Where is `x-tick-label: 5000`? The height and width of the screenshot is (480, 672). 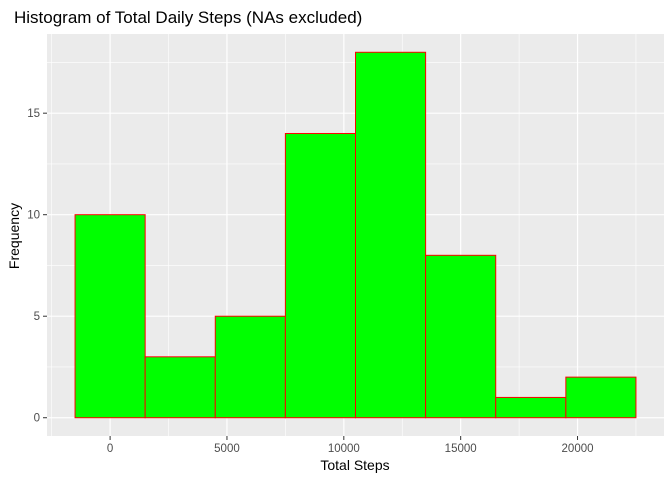 x-tick-label: 5000 is located at coordinates (227, 449).